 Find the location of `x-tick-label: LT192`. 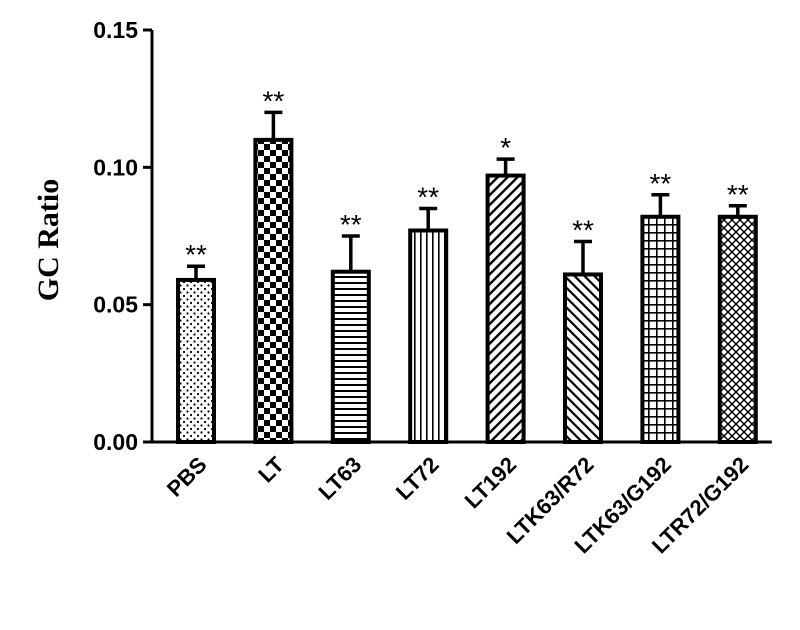

x-tick-label: LT192 is located at coordinates (490, 482).